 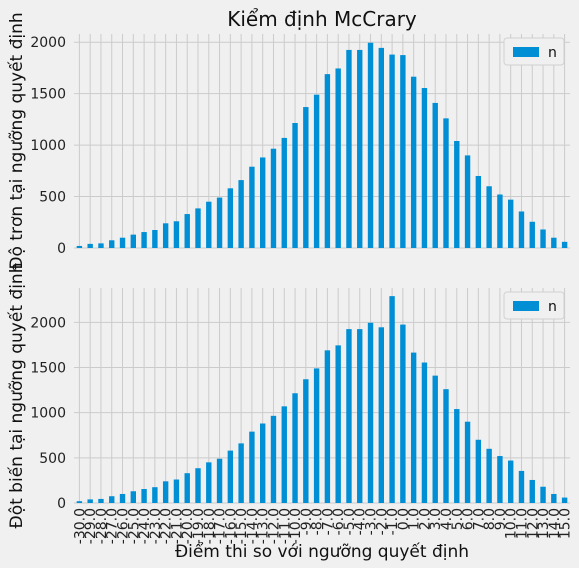 What do you see at coordinates (253, 526) in the screenshot?
I see `x-tick-label: -14.0` at bounding box center [253, 526].